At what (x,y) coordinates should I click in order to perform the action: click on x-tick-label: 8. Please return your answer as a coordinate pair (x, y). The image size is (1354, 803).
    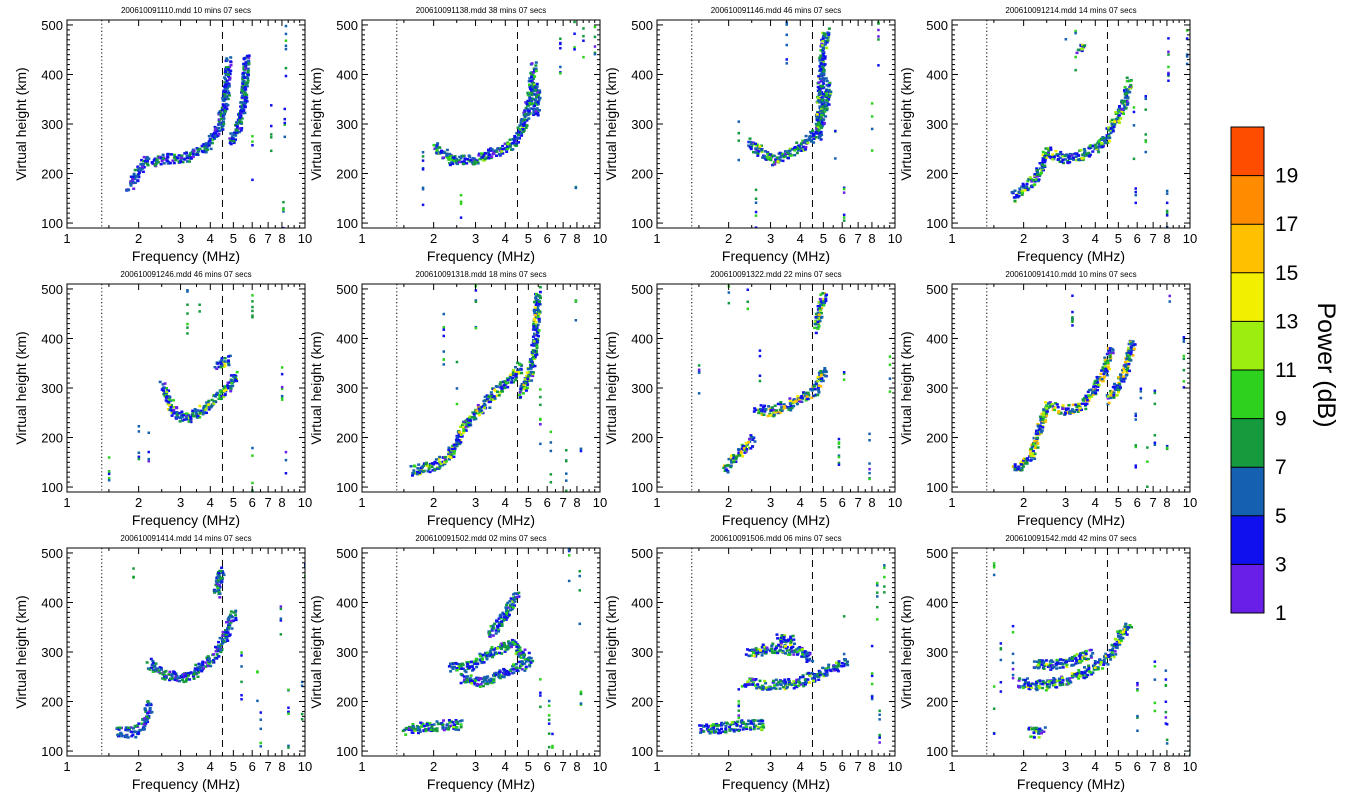
    Looking at the image, I should click on (281, 502).